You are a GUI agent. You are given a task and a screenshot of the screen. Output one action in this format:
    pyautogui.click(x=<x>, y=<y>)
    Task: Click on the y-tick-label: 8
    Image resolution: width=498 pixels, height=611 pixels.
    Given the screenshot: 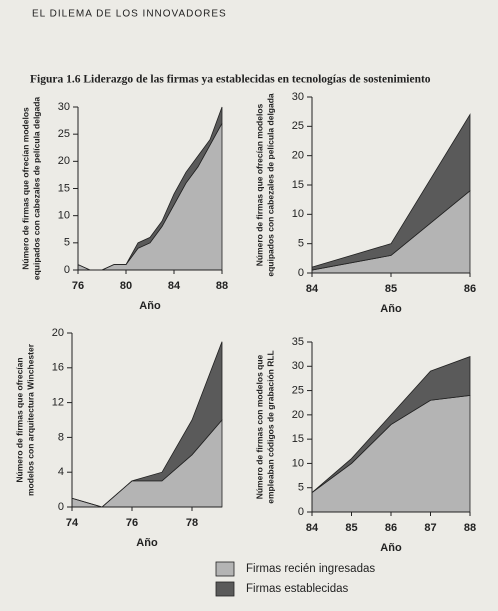 What is the action you would take?
    pyautogui.click(x=61, y=437)
    